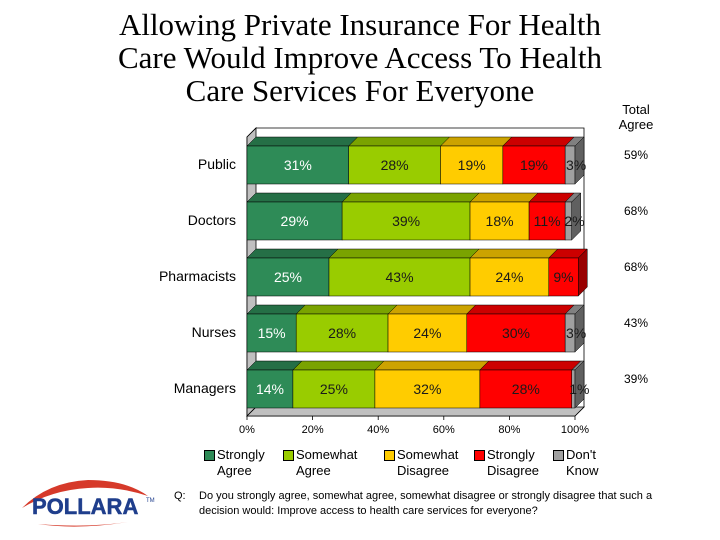  What do you see at coordinates (636, 323) in the screenshot?
I see `total-agree-value: 43%` at bounding box center [636, 323].